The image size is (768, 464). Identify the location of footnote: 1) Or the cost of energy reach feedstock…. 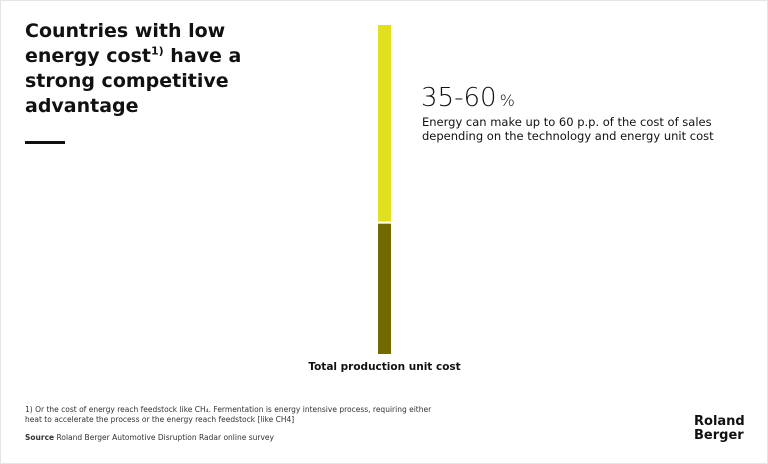
(228, 414).